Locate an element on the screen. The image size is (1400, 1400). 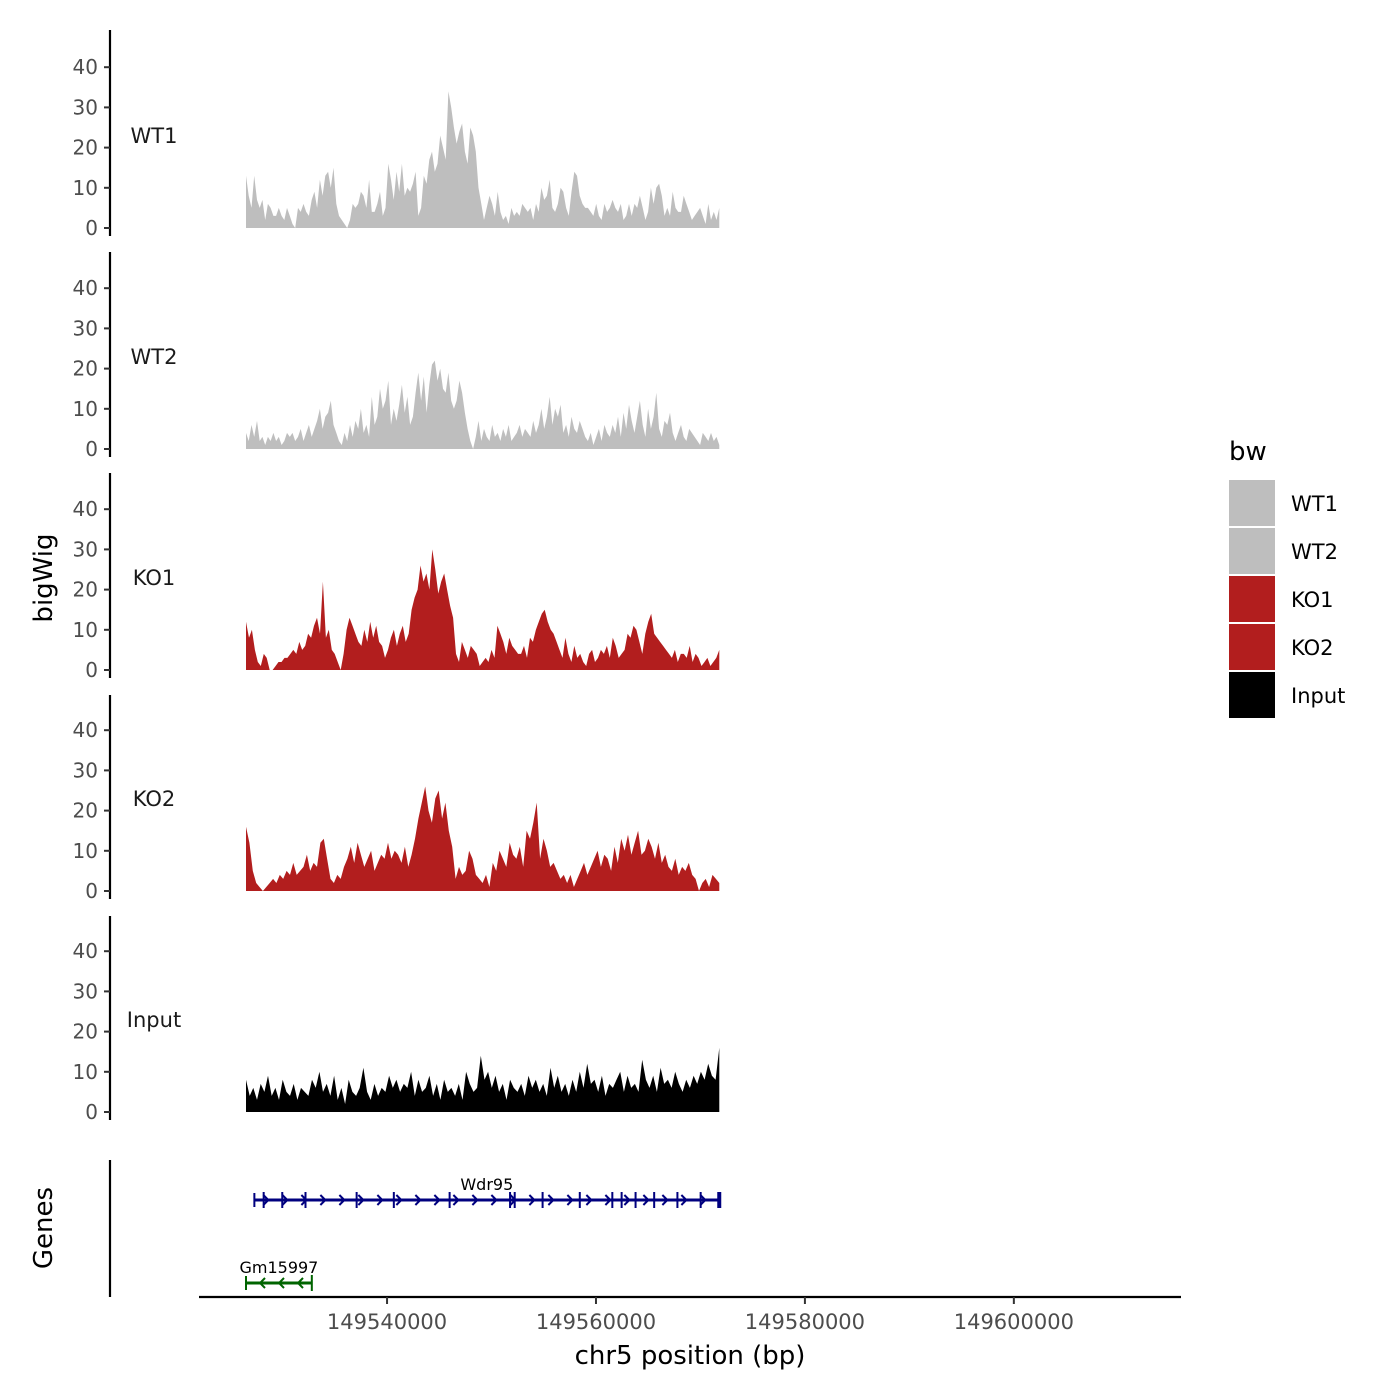
legend-swatch-wt2 is located at coordinates (1252, 551).